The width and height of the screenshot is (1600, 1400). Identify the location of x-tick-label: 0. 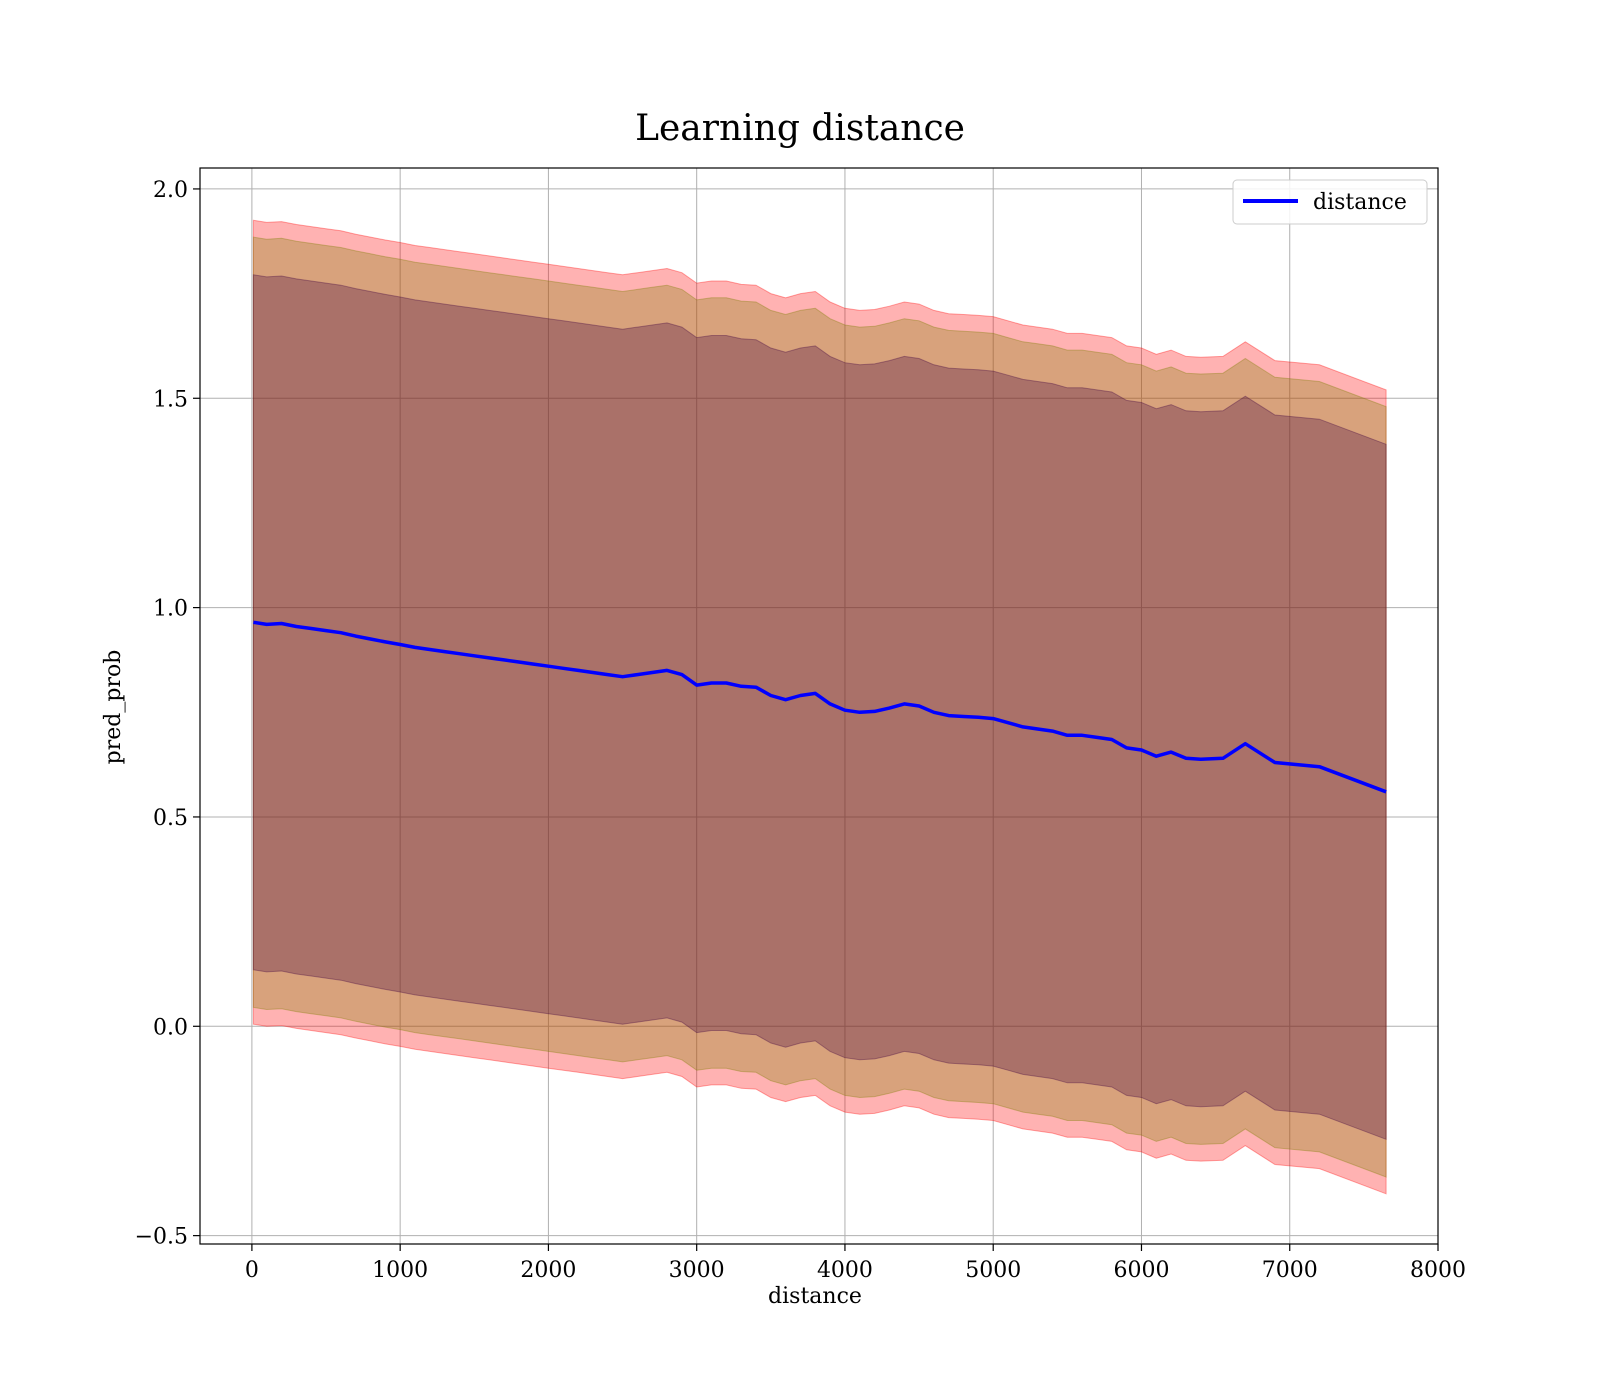
(252, 1270).